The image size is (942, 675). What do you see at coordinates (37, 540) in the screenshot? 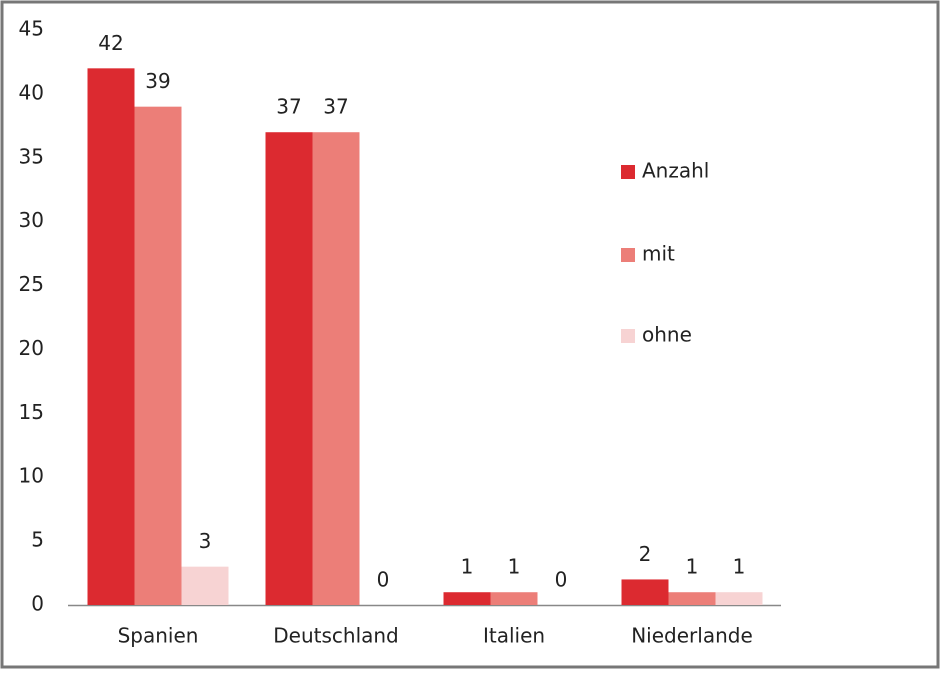
I see `y-tick-label: 5` at bounding box center [37, 540].